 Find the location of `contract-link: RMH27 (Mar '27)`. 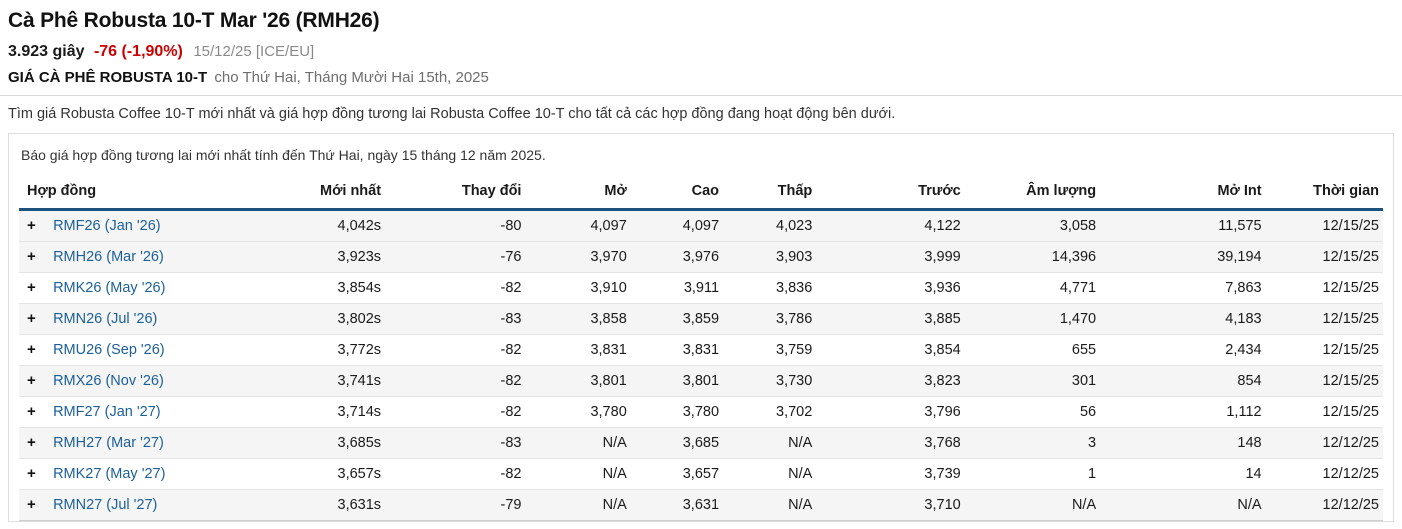

contract-link: RMH27 (Mar '27) is located at coordinates (108, 443).